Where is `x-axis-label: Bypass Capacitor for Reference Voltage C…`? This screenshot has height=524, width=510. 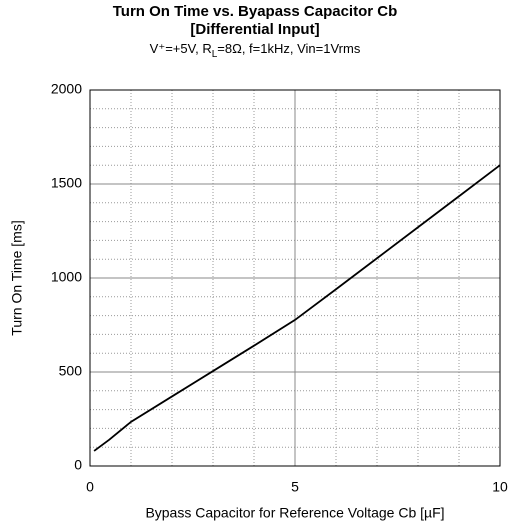 x-axis-label: Bypass Capacitor for Reference Voltage C… is located at coordinates (294, 513).